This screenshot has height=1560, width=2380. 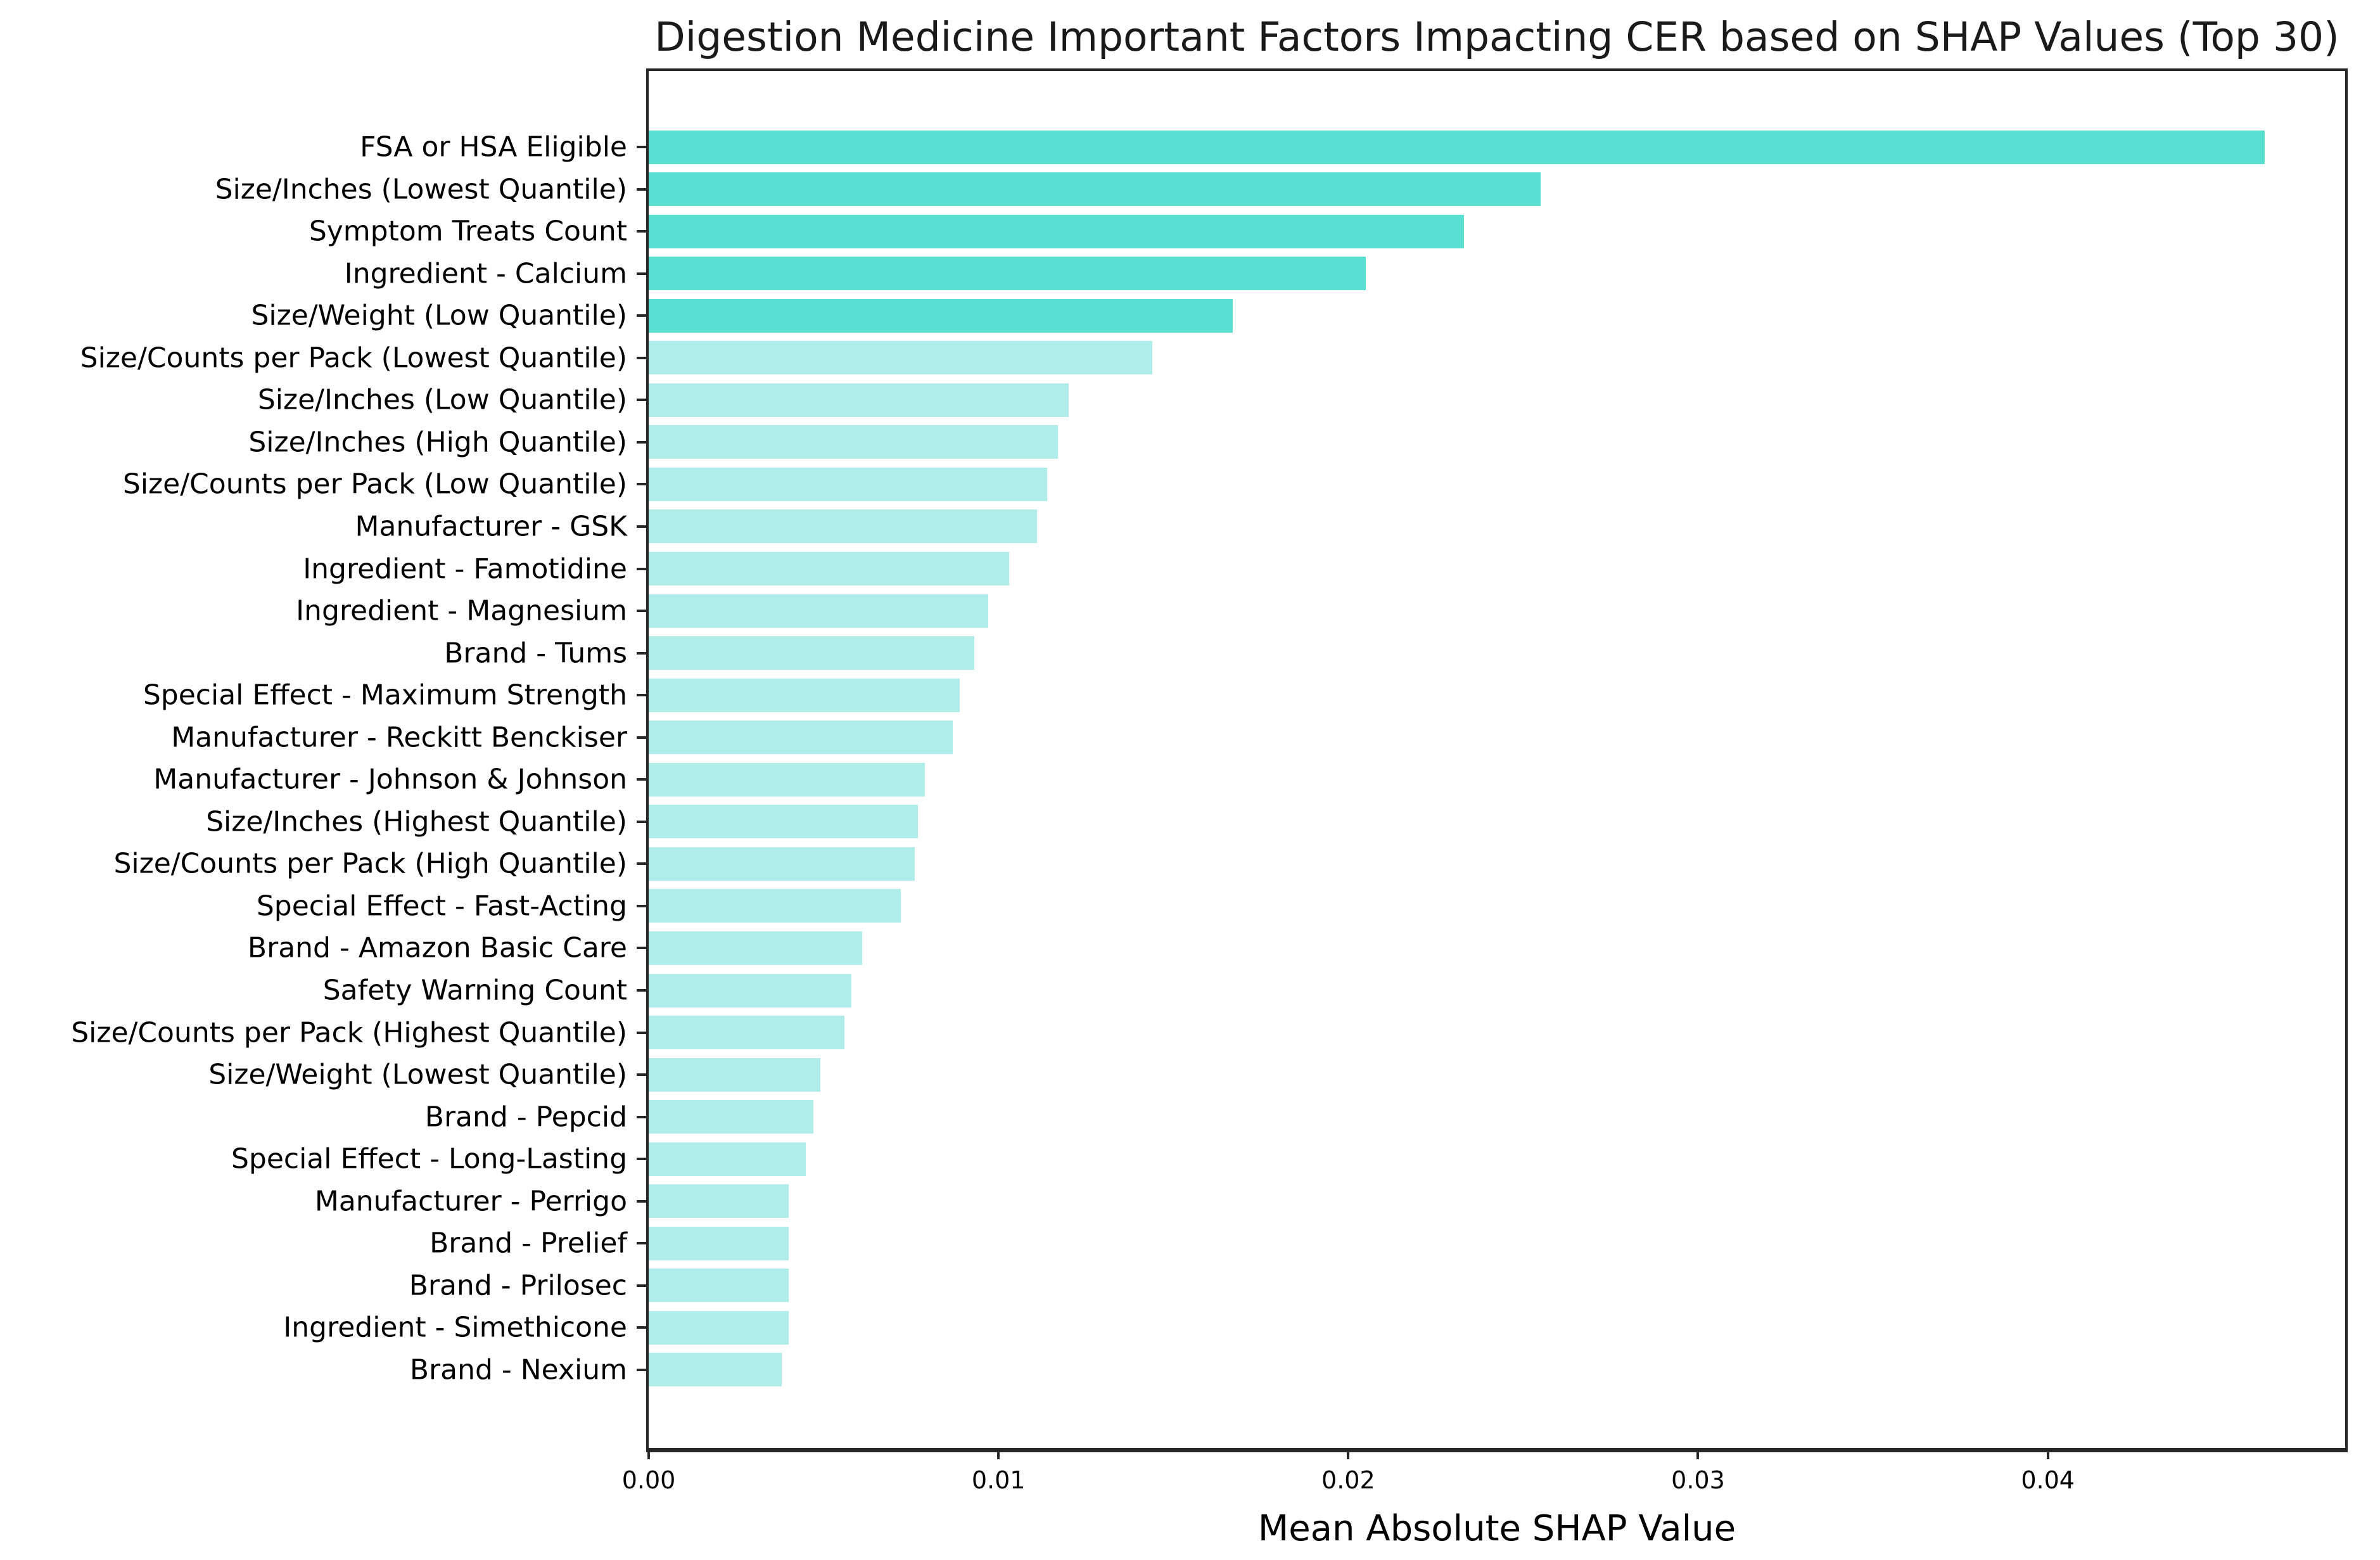 I want to click on y-tick-label: Size/Counts per Pack (Highest Quantile), so click(x=349, y=1032).